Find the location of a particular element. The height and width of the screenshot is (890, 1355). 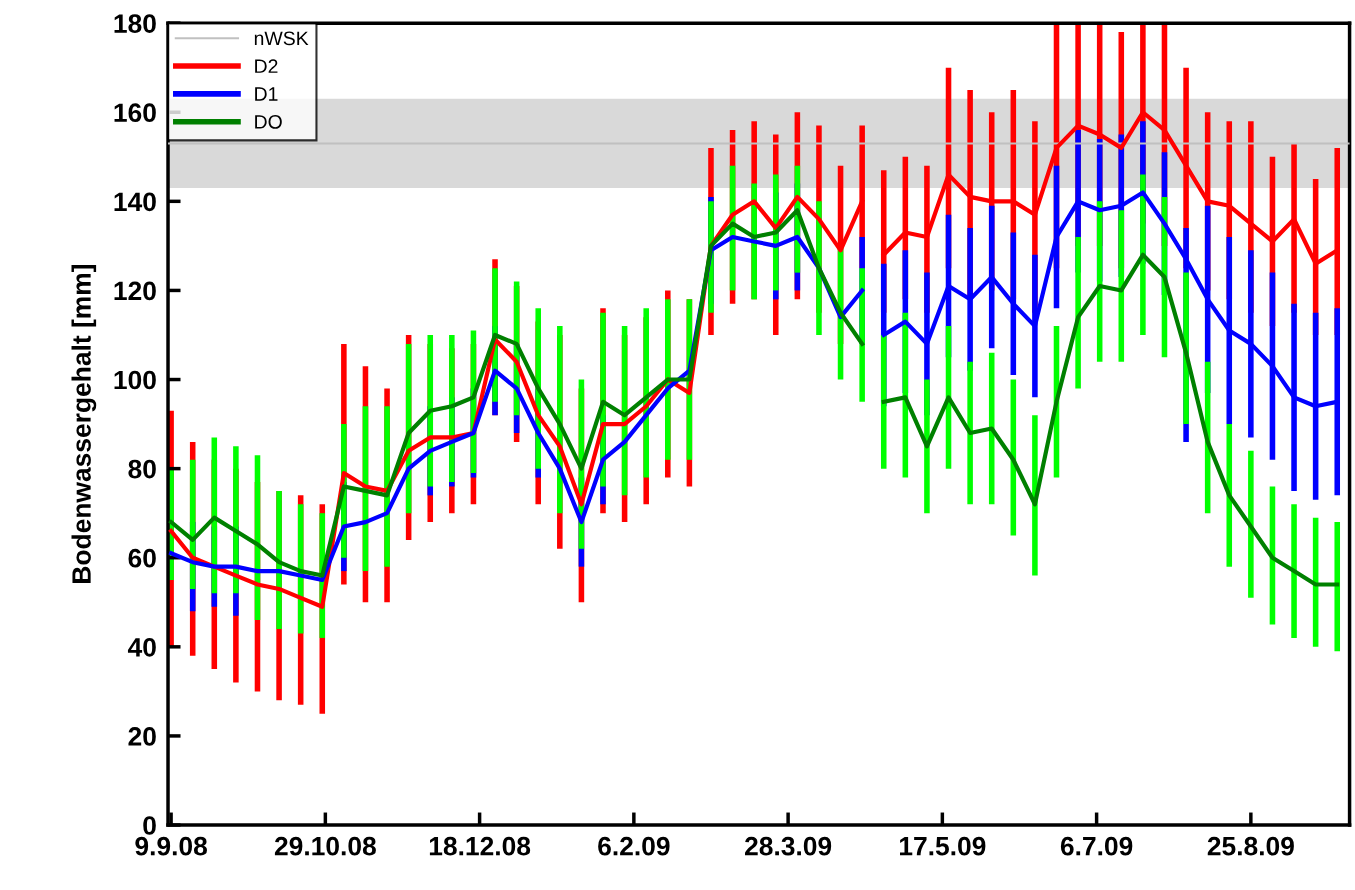

x-tick-label: 18.12.08 is located at coordinates (480, 846).